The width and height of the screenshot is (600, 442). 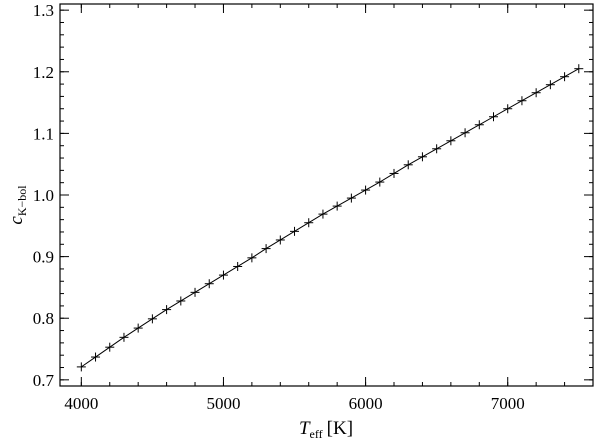 I want to click on y-tick-label: 1.1, so click(x=43, y=133).